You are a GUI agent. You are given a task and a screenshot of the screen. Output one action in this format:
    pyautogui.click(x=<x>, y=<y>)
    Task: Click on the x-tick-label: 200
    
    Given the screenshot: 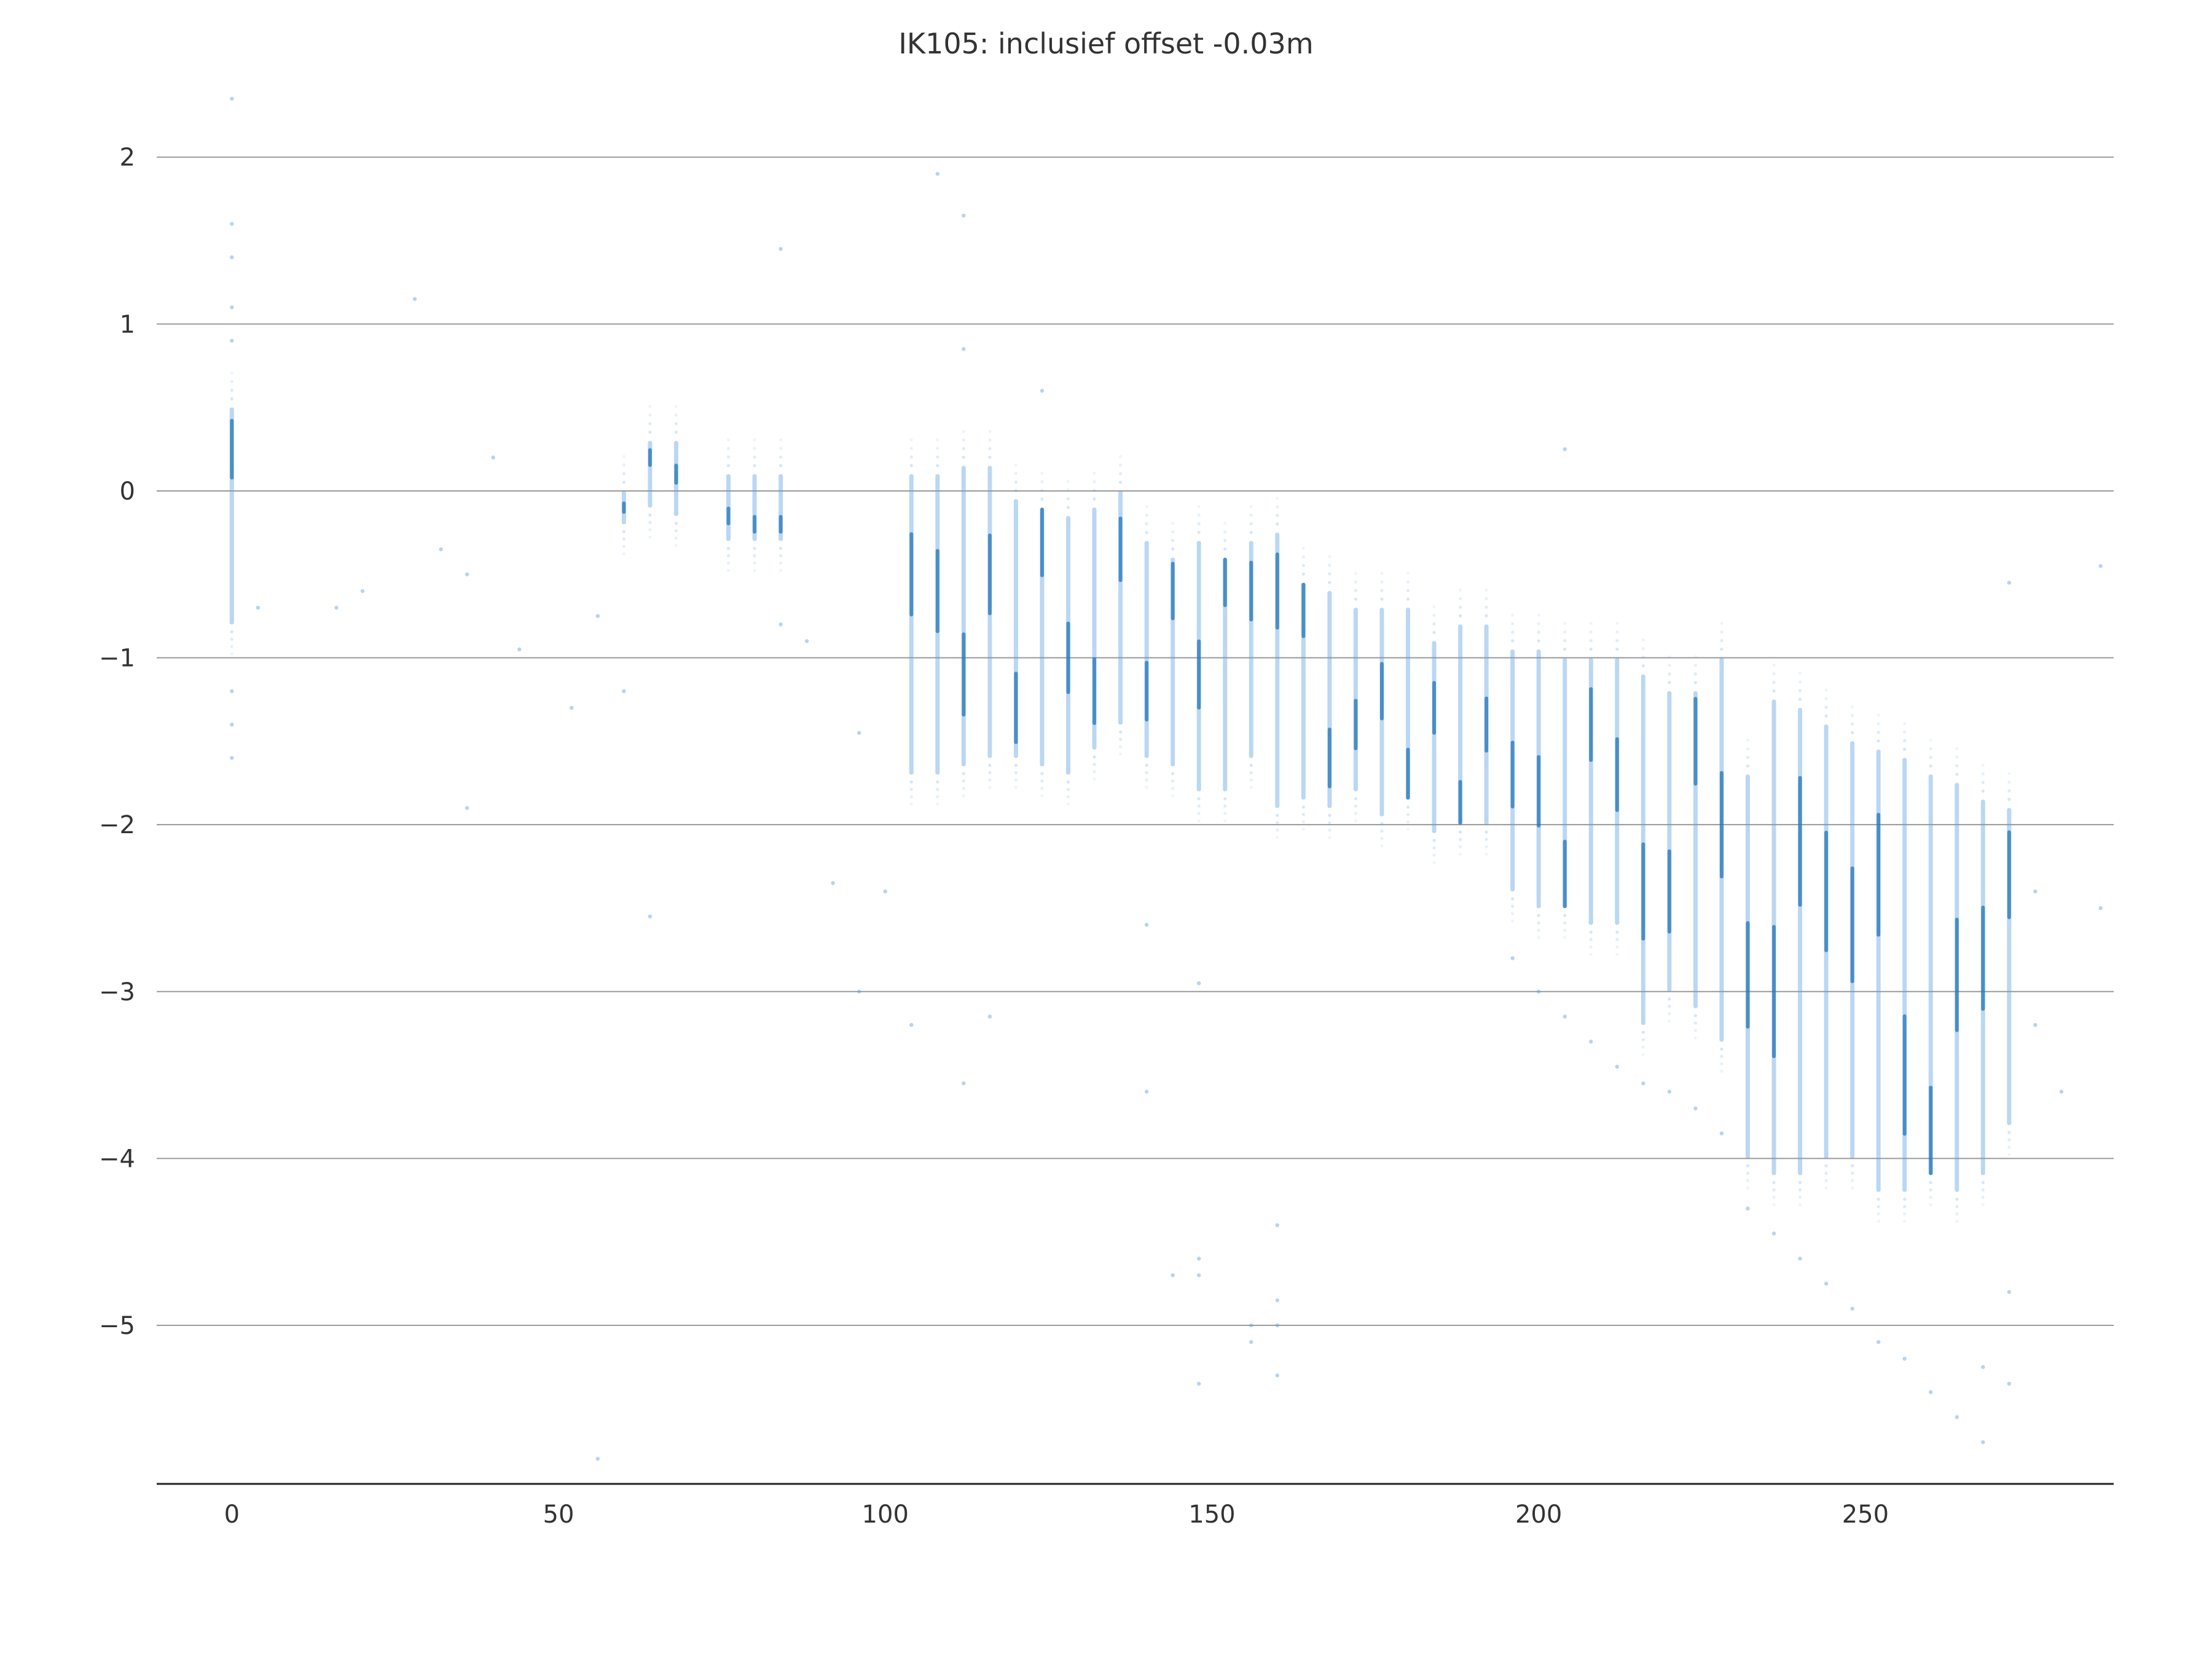 What is the action you would take?
    pyautogui.click(x=1538, y=1514)
    